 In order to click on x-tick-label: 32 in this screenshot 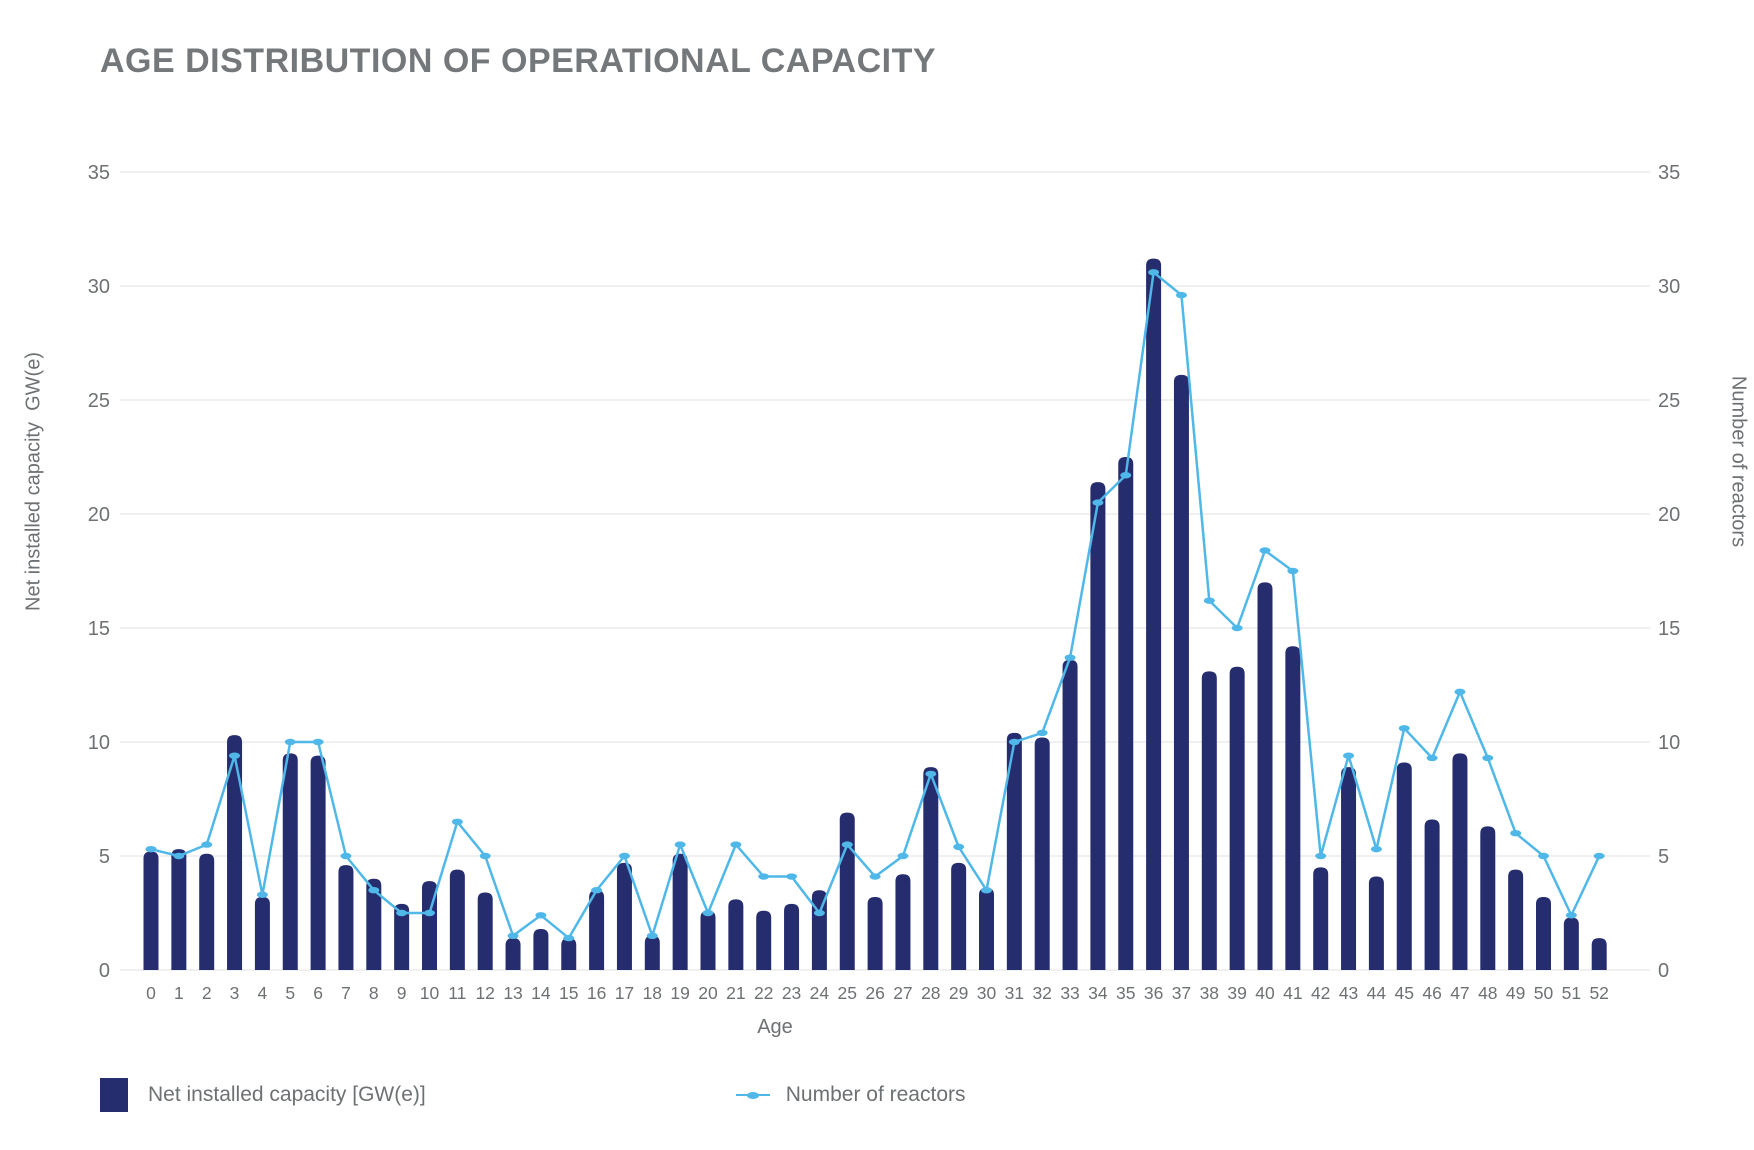, I will do `click(1041, 993)`.